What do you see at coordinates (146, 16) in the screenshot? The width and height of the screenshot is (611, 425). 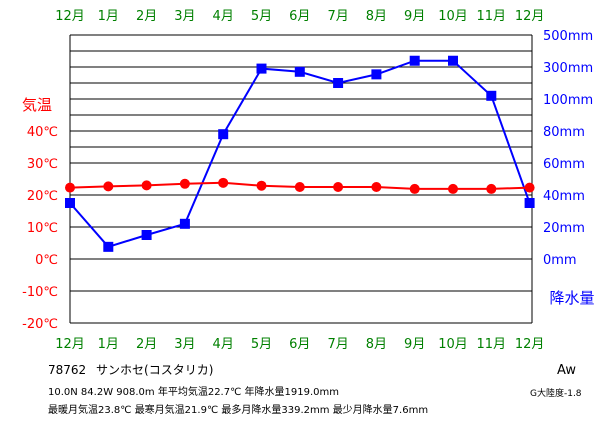 I see `month-label-top: 2月` at bounding box center [146, 16].